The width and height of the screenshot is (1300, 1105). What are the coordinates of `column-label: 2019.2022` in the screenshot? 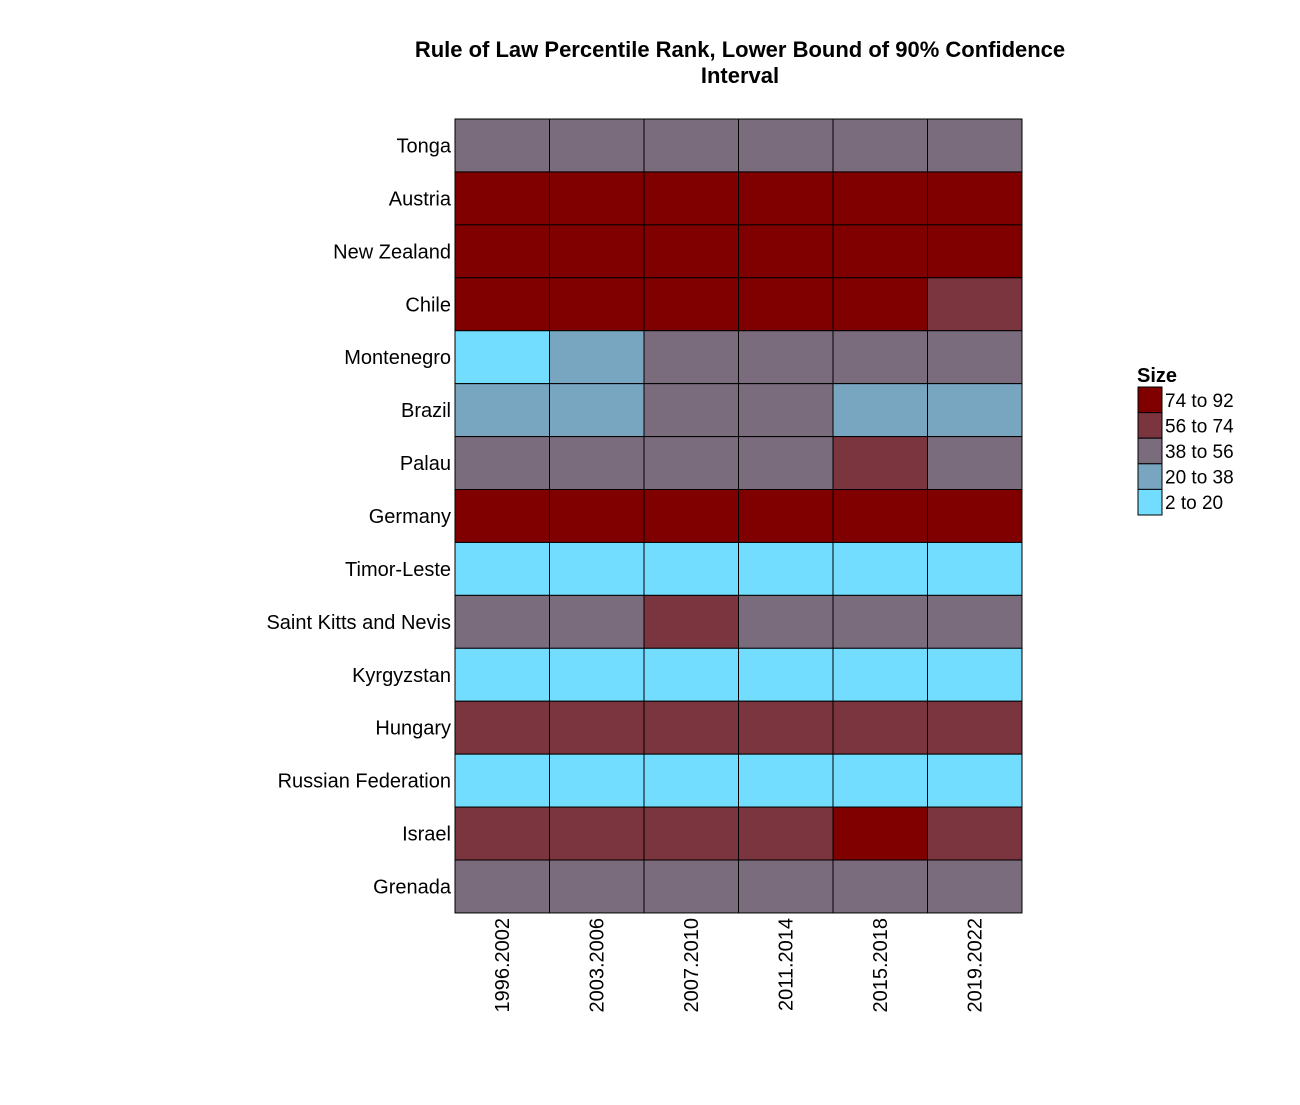 It's located at (976, 965).